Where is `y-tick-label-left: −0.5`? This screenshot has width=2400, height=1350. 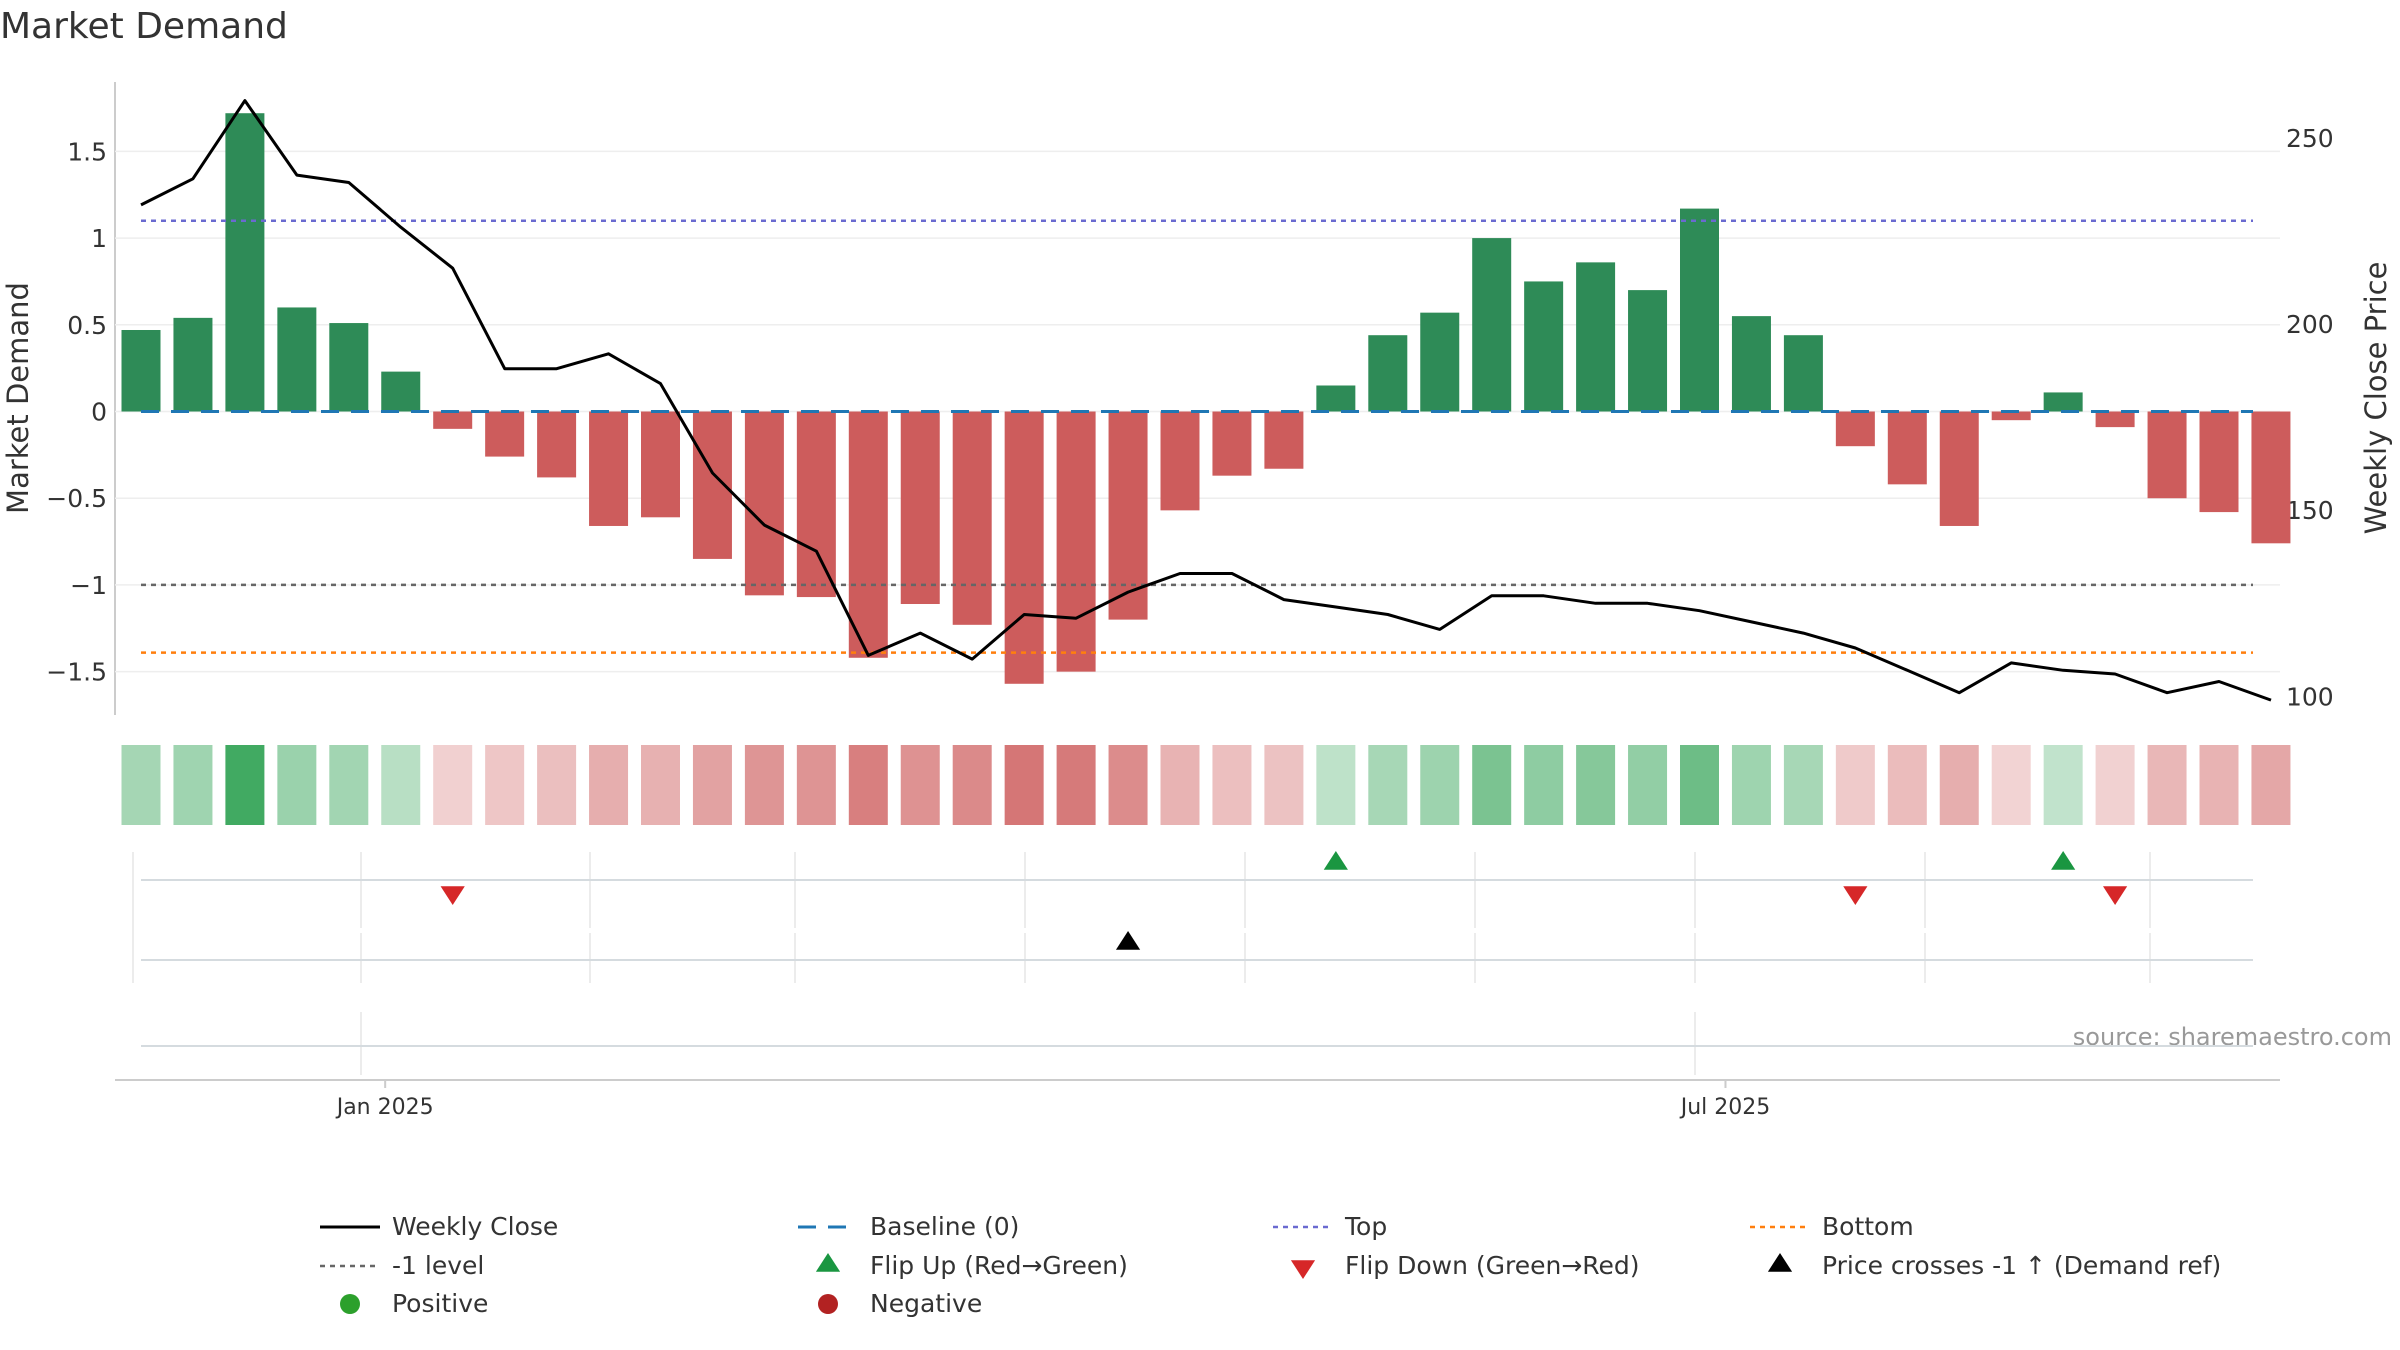
y-tick-label-left: −0.5 is located at coordinates (76, 498).